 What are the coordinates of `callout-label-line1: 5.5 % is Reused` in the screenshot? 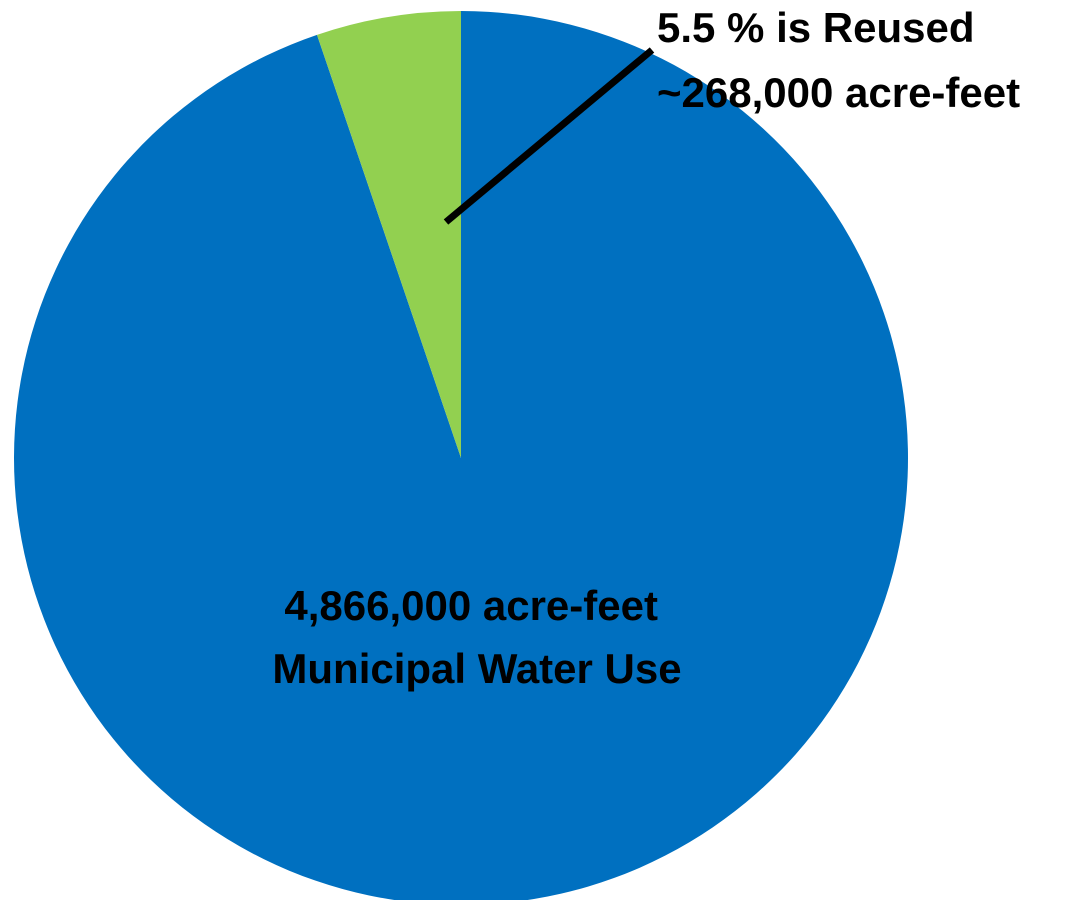 It's located at (815, 27).